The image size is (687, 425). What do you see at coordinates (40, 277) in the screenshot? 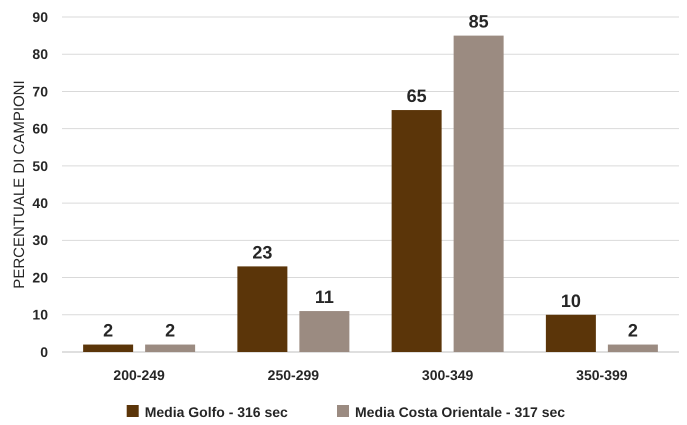
I see `y-tick-label: 20` at bounding box center [40, 277].